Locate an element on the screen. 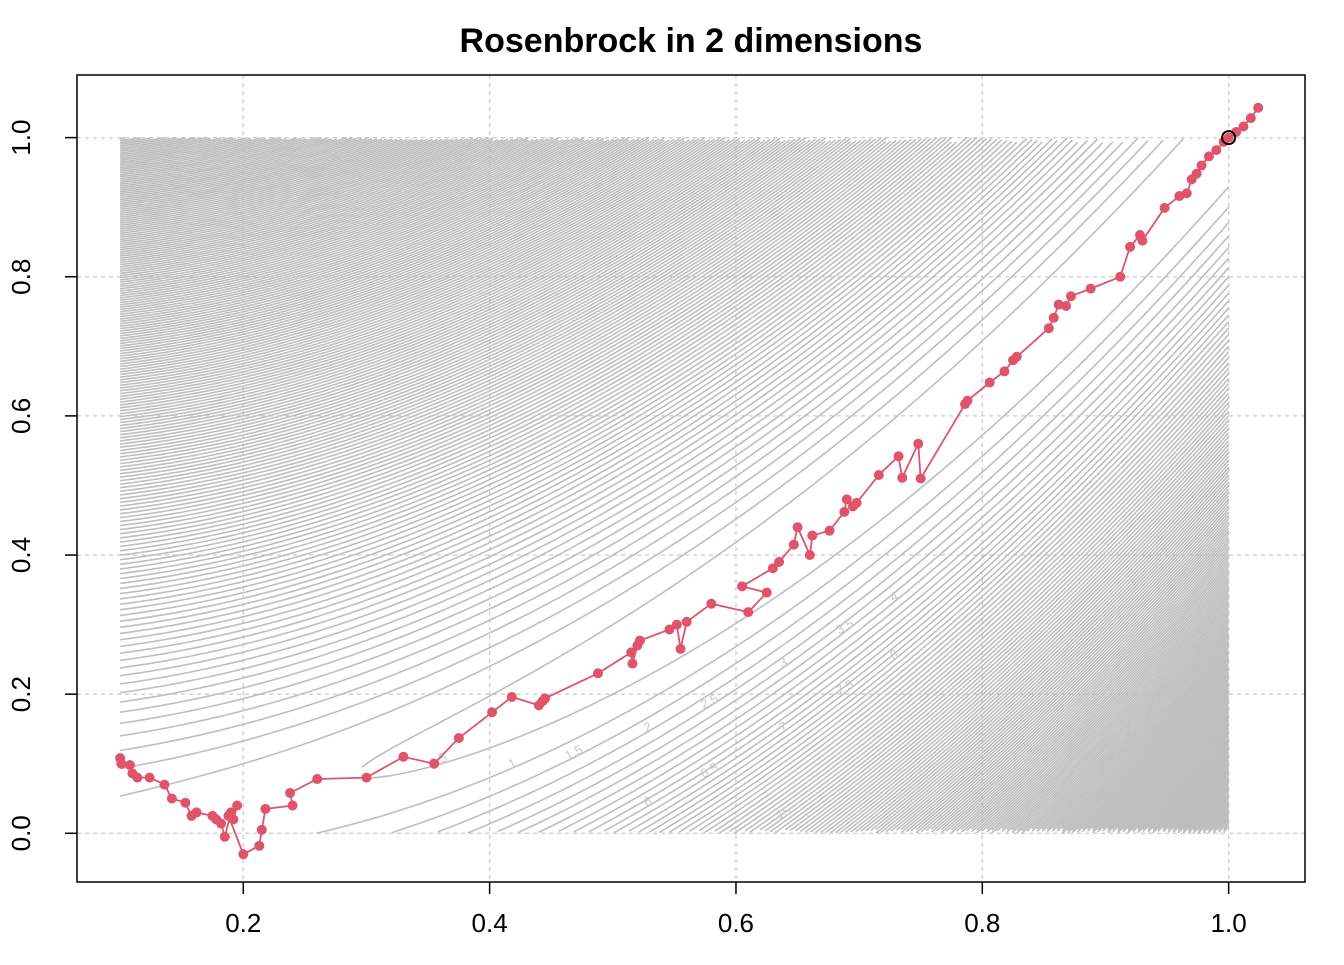 This screenshot has width=1344, height=965. optimum-marker is located at coordinates (1229, 138).